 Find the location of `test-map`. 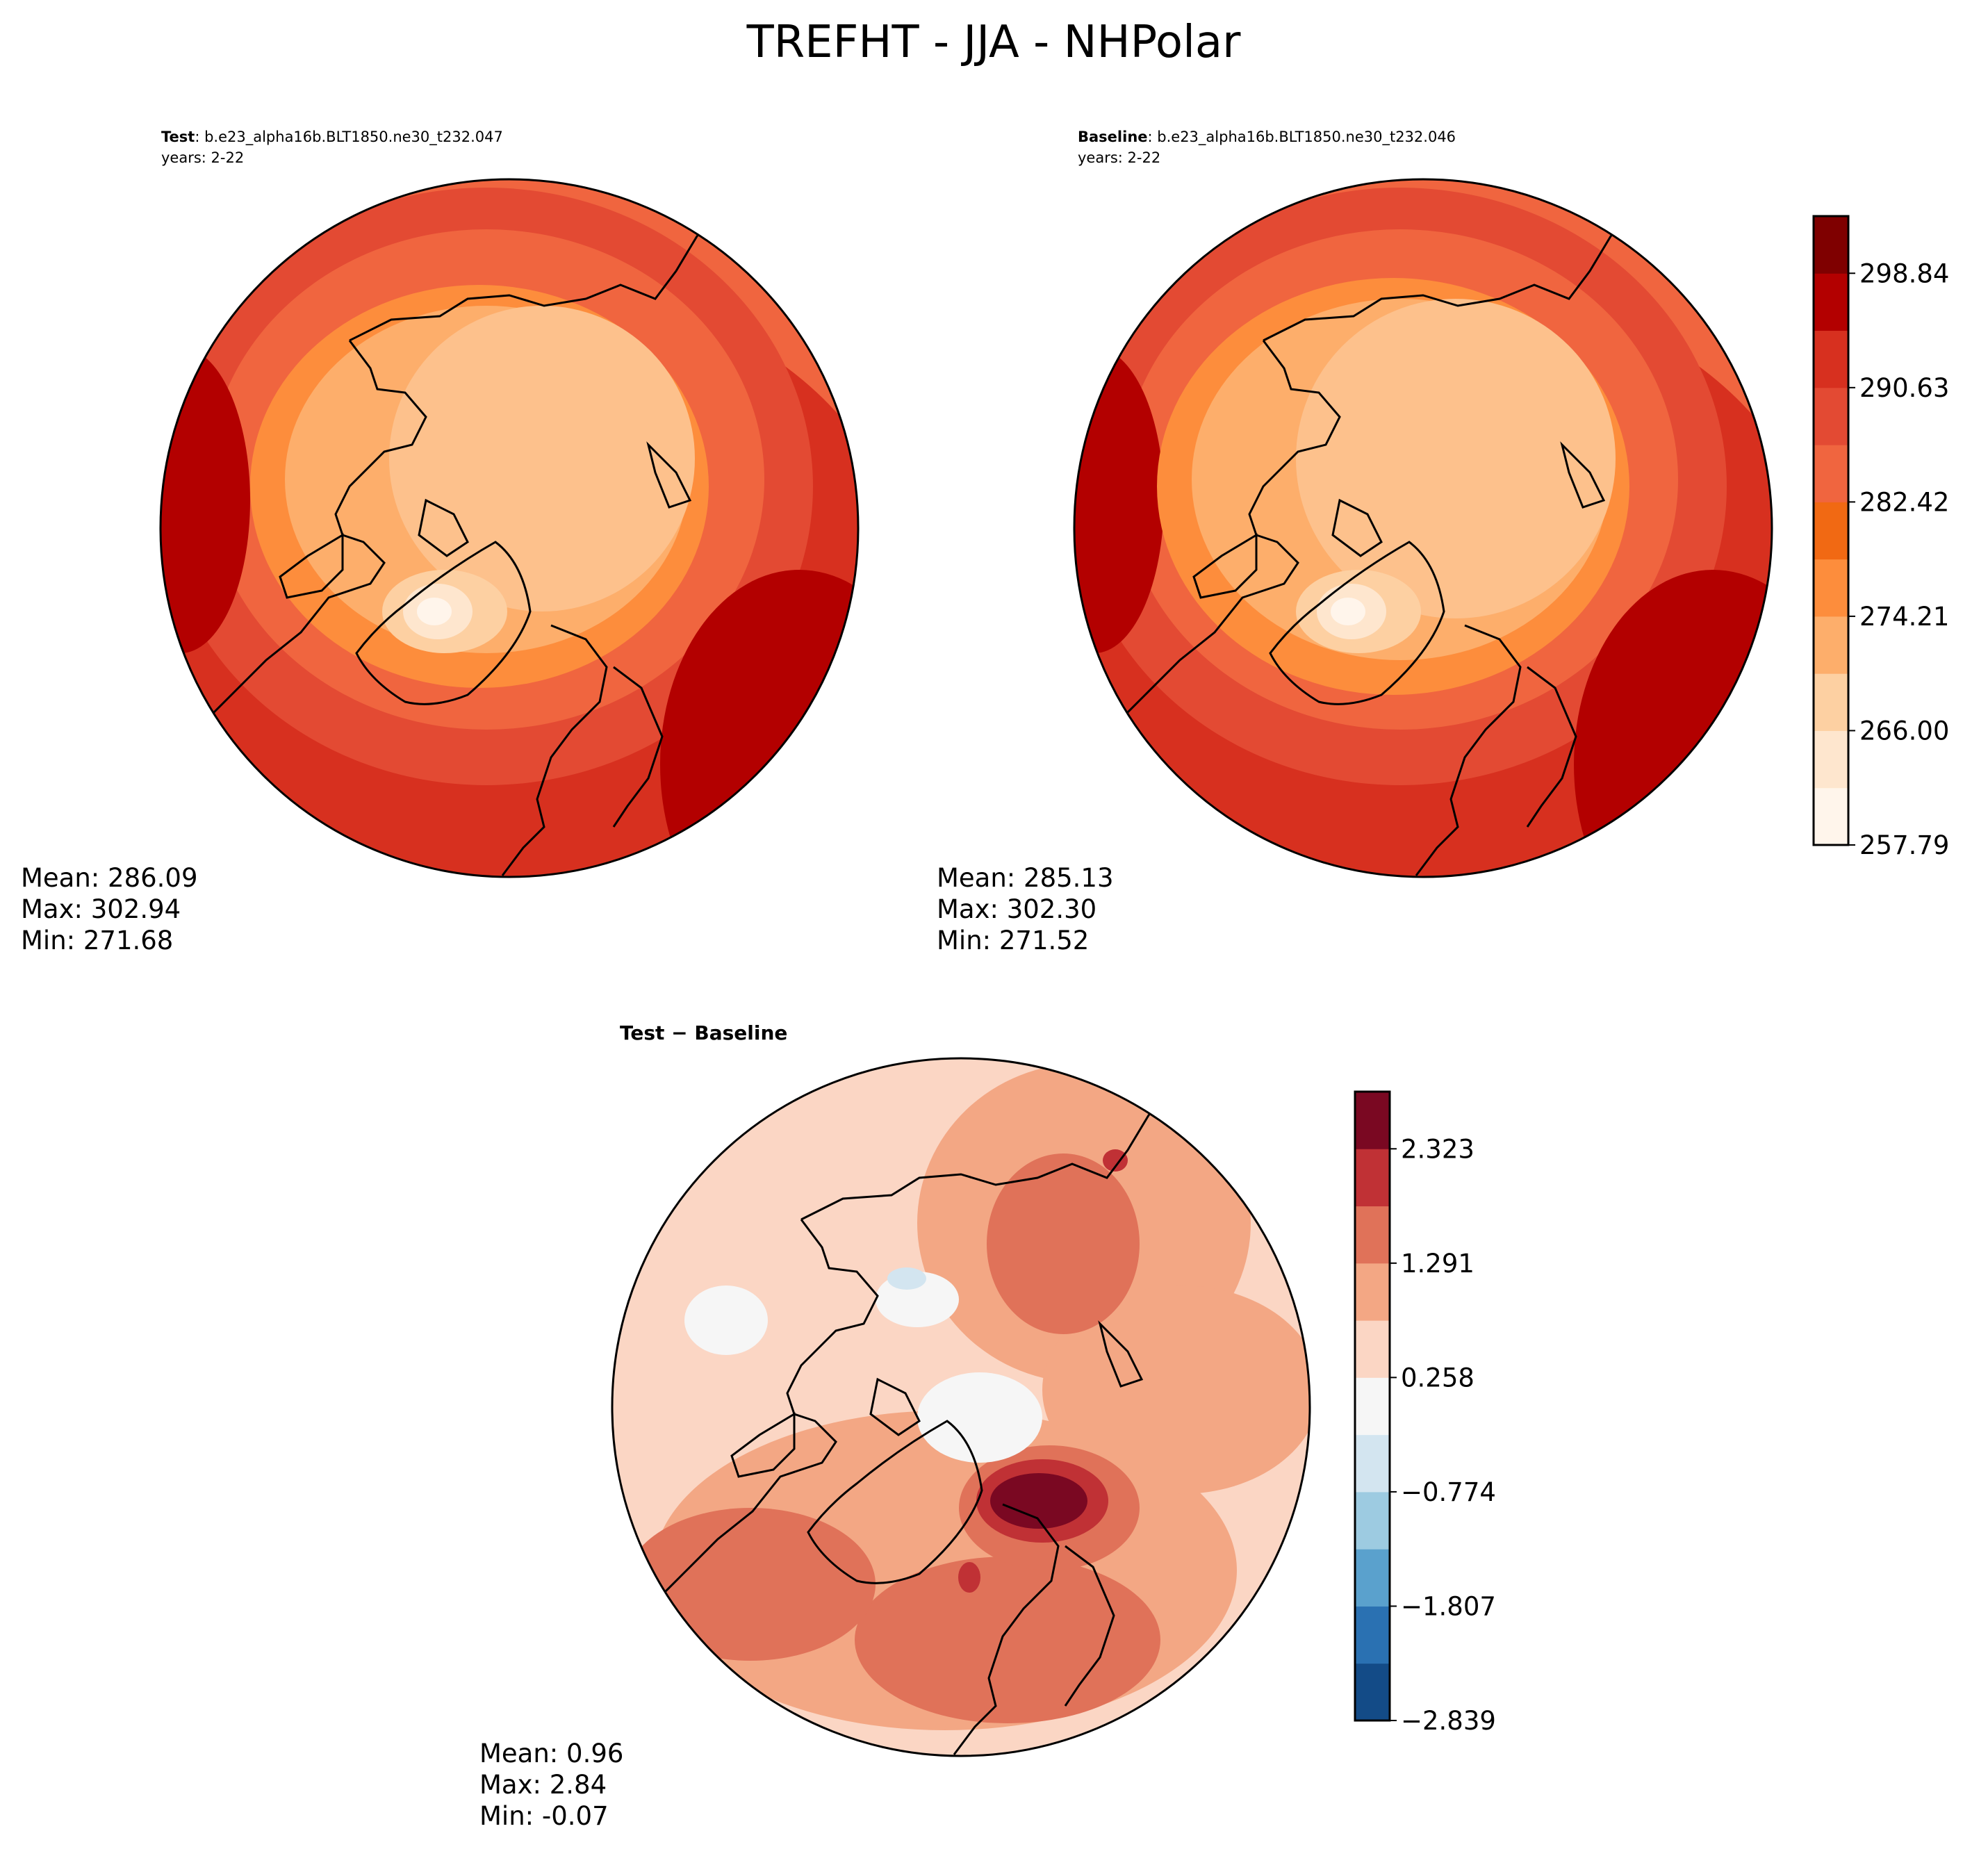

test-map is located at coordinates (509, 528).